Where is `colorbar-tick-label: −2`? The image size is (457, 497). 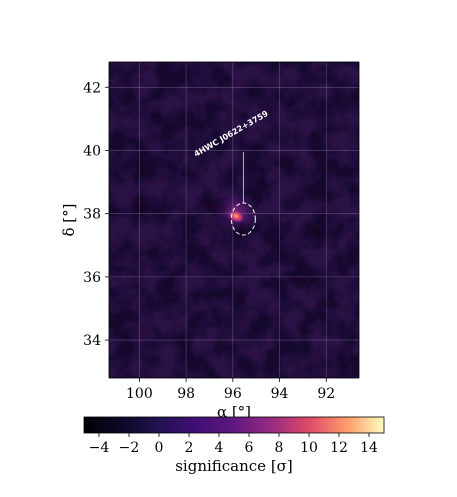 colorbar-tick-label: −2 is located at coordinates (129, 448).